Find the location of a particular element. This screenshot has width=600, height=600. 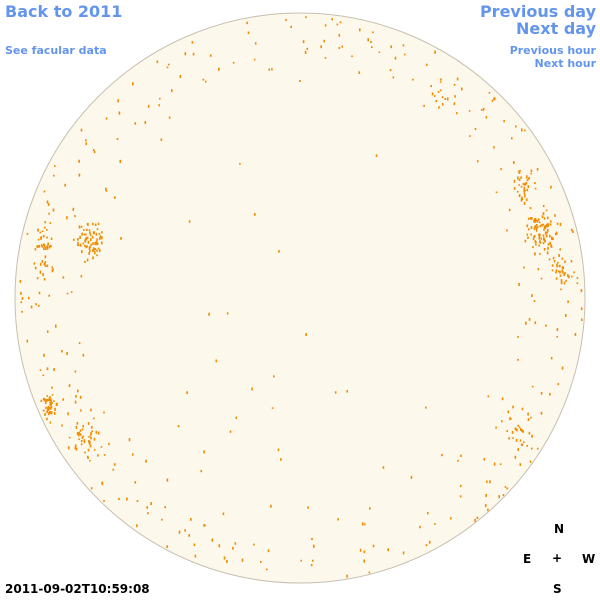

next-hour-link: Next hour is located at coordinates (565, 63).